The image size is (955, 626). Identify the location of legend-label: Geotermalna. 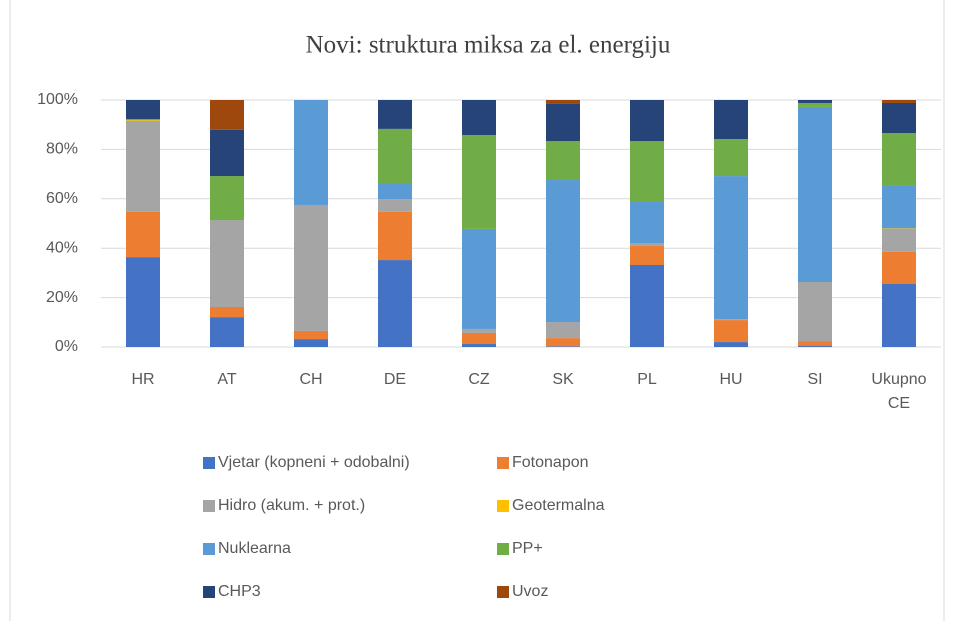
(558, 505).